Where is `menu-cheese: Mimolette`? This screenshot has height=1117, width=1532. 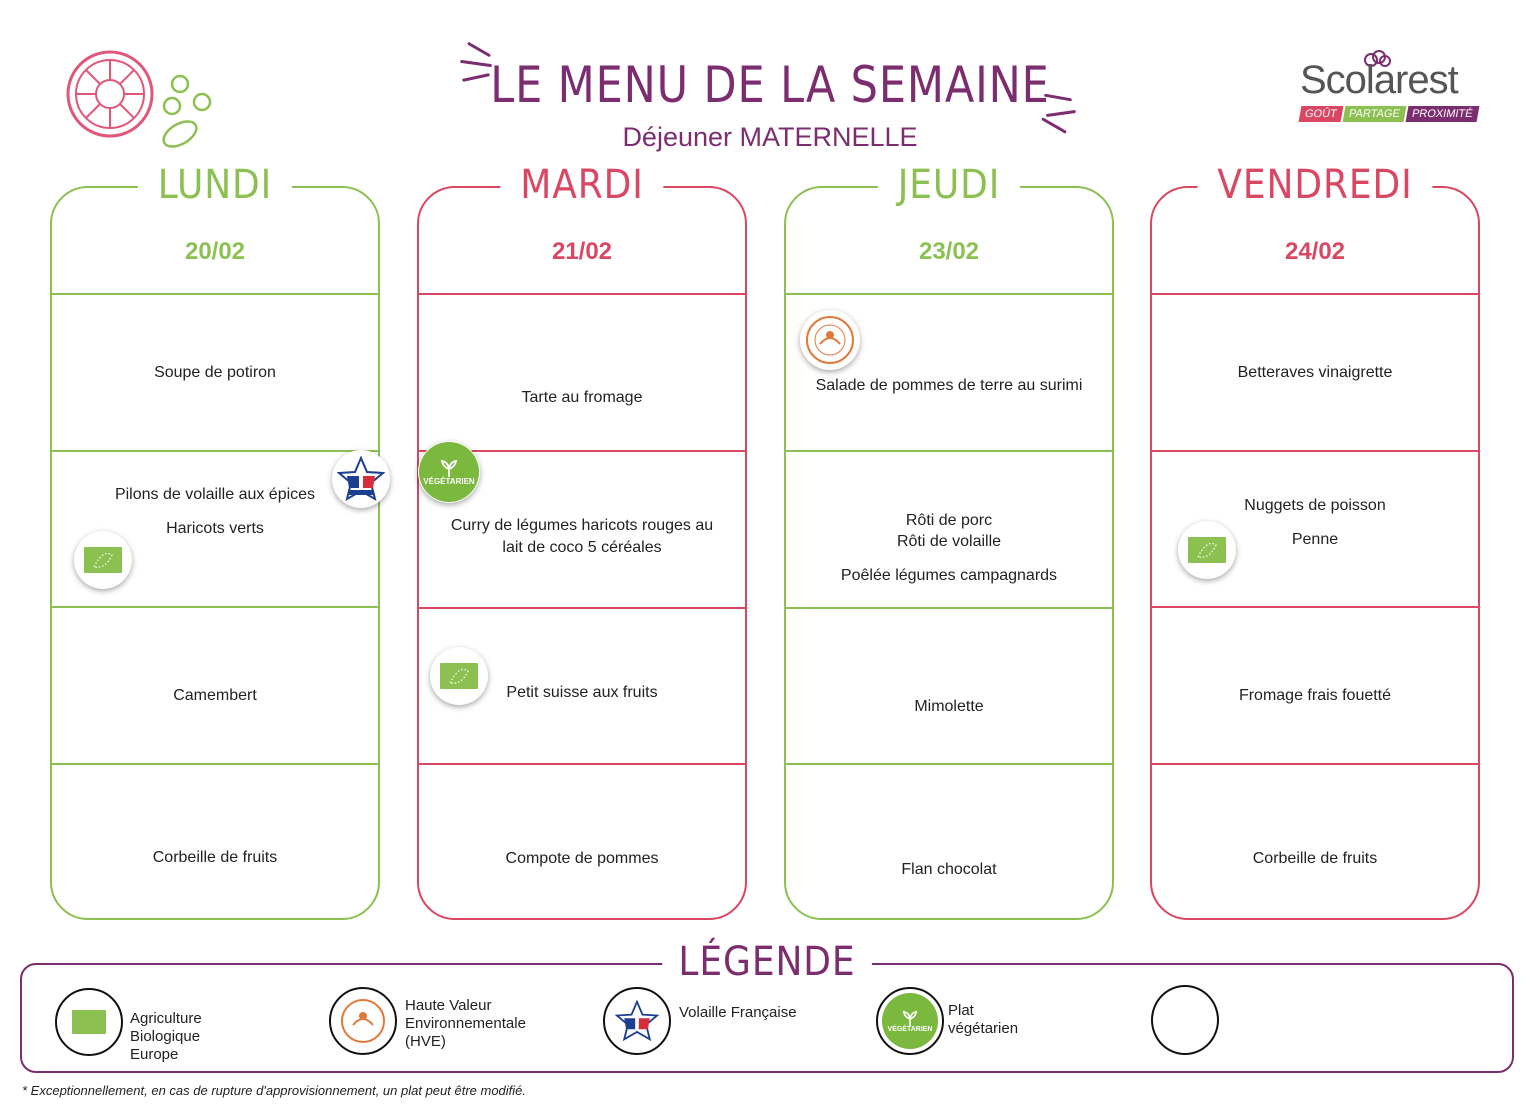
menu-cheese: Mimolette is located at coordinates (949, 707).